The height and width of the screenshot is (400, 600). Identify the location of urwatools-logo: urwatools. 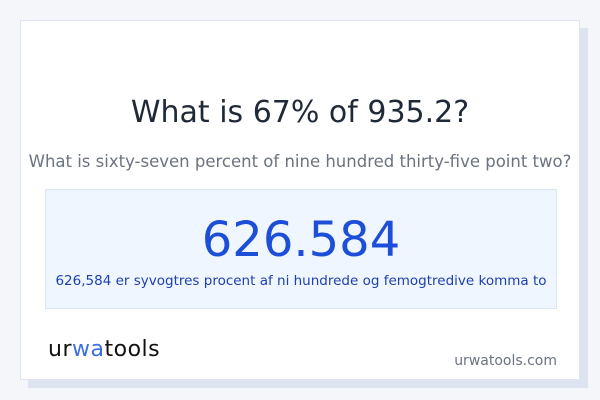
(104, 349).